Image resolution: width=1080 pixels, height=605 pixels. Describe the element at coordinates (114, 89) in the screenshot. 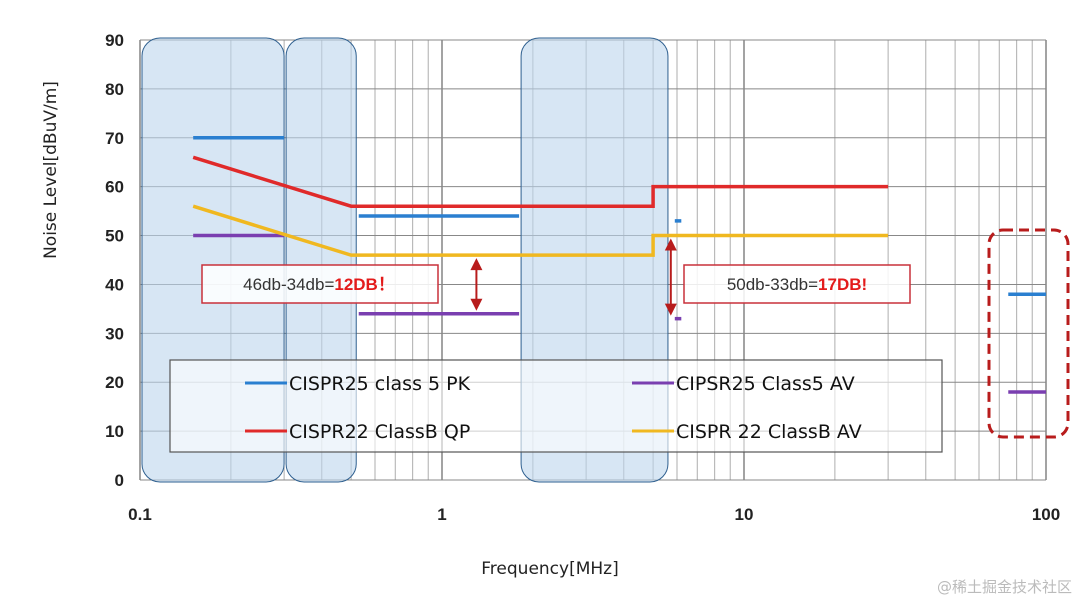

I see `y-tick-label: 80` at that location.